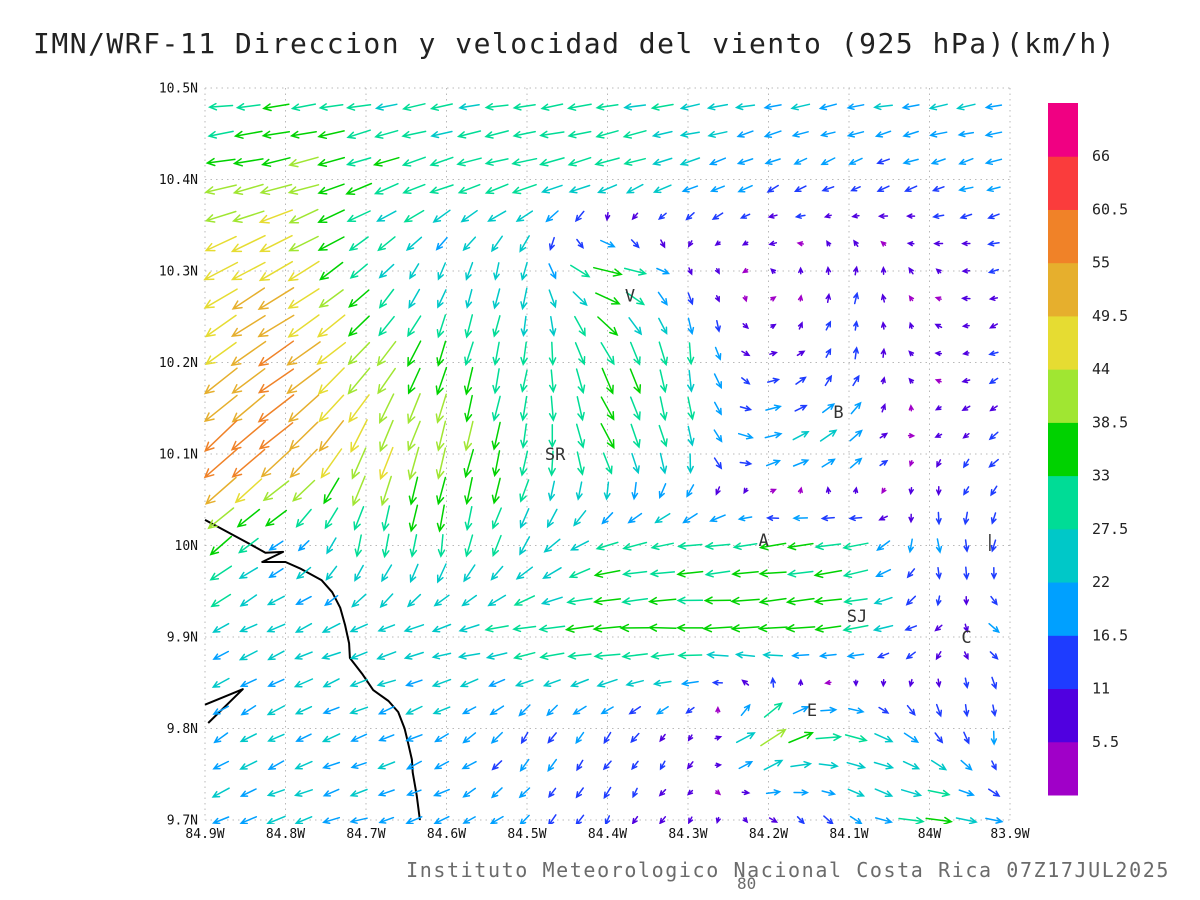 This screenshot has width=1200, height=900. What do you see at coordinates (312, 670) in the screenshot?
I see `coastline-path` at bounding box center [312, 670].